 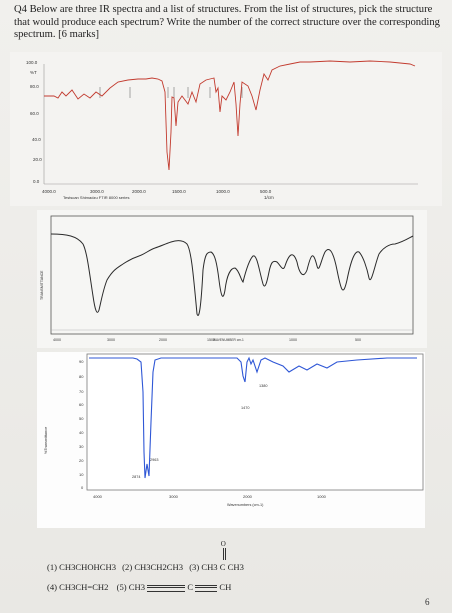 I want to click on spectrum-2-trace, so click(x=232, y=274).